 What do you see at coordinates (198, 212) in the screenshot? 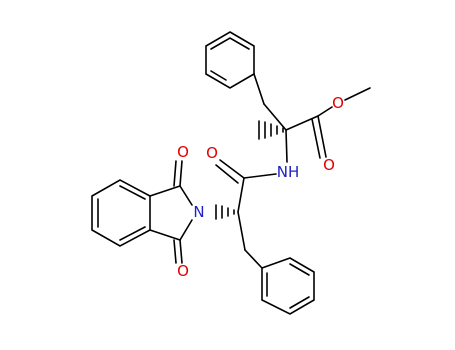
I see `atom-label: N` at bounding box center [198, 212].